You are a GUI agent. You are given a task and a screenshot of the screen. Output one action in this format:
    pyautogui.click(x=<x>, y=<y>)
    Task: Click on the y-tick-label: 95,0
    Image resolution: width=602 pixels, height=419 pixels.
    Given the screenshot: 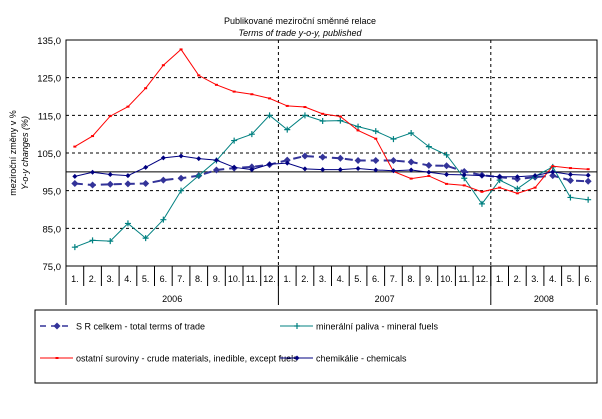 What is the action you would take?
    pyautogui.click(x=52, y=192)
    